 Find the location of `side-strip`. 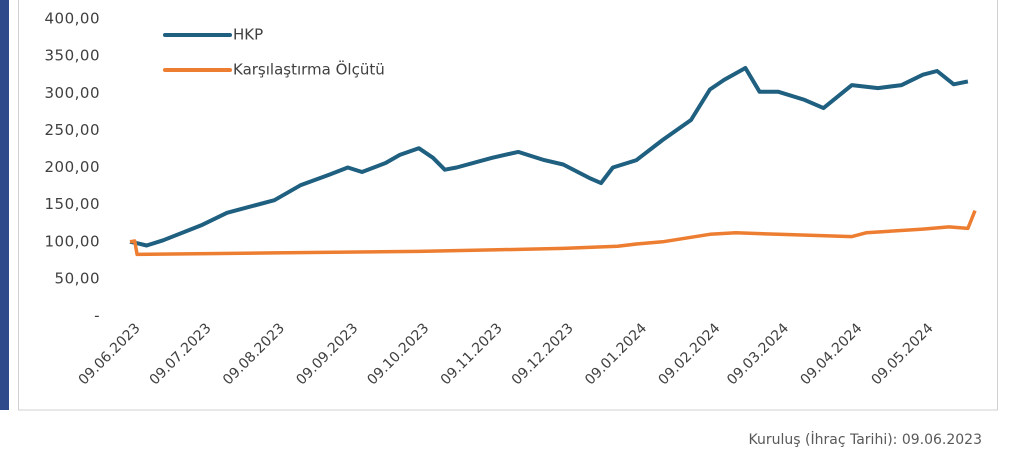

side-strip is located at coordinates (4, 205).